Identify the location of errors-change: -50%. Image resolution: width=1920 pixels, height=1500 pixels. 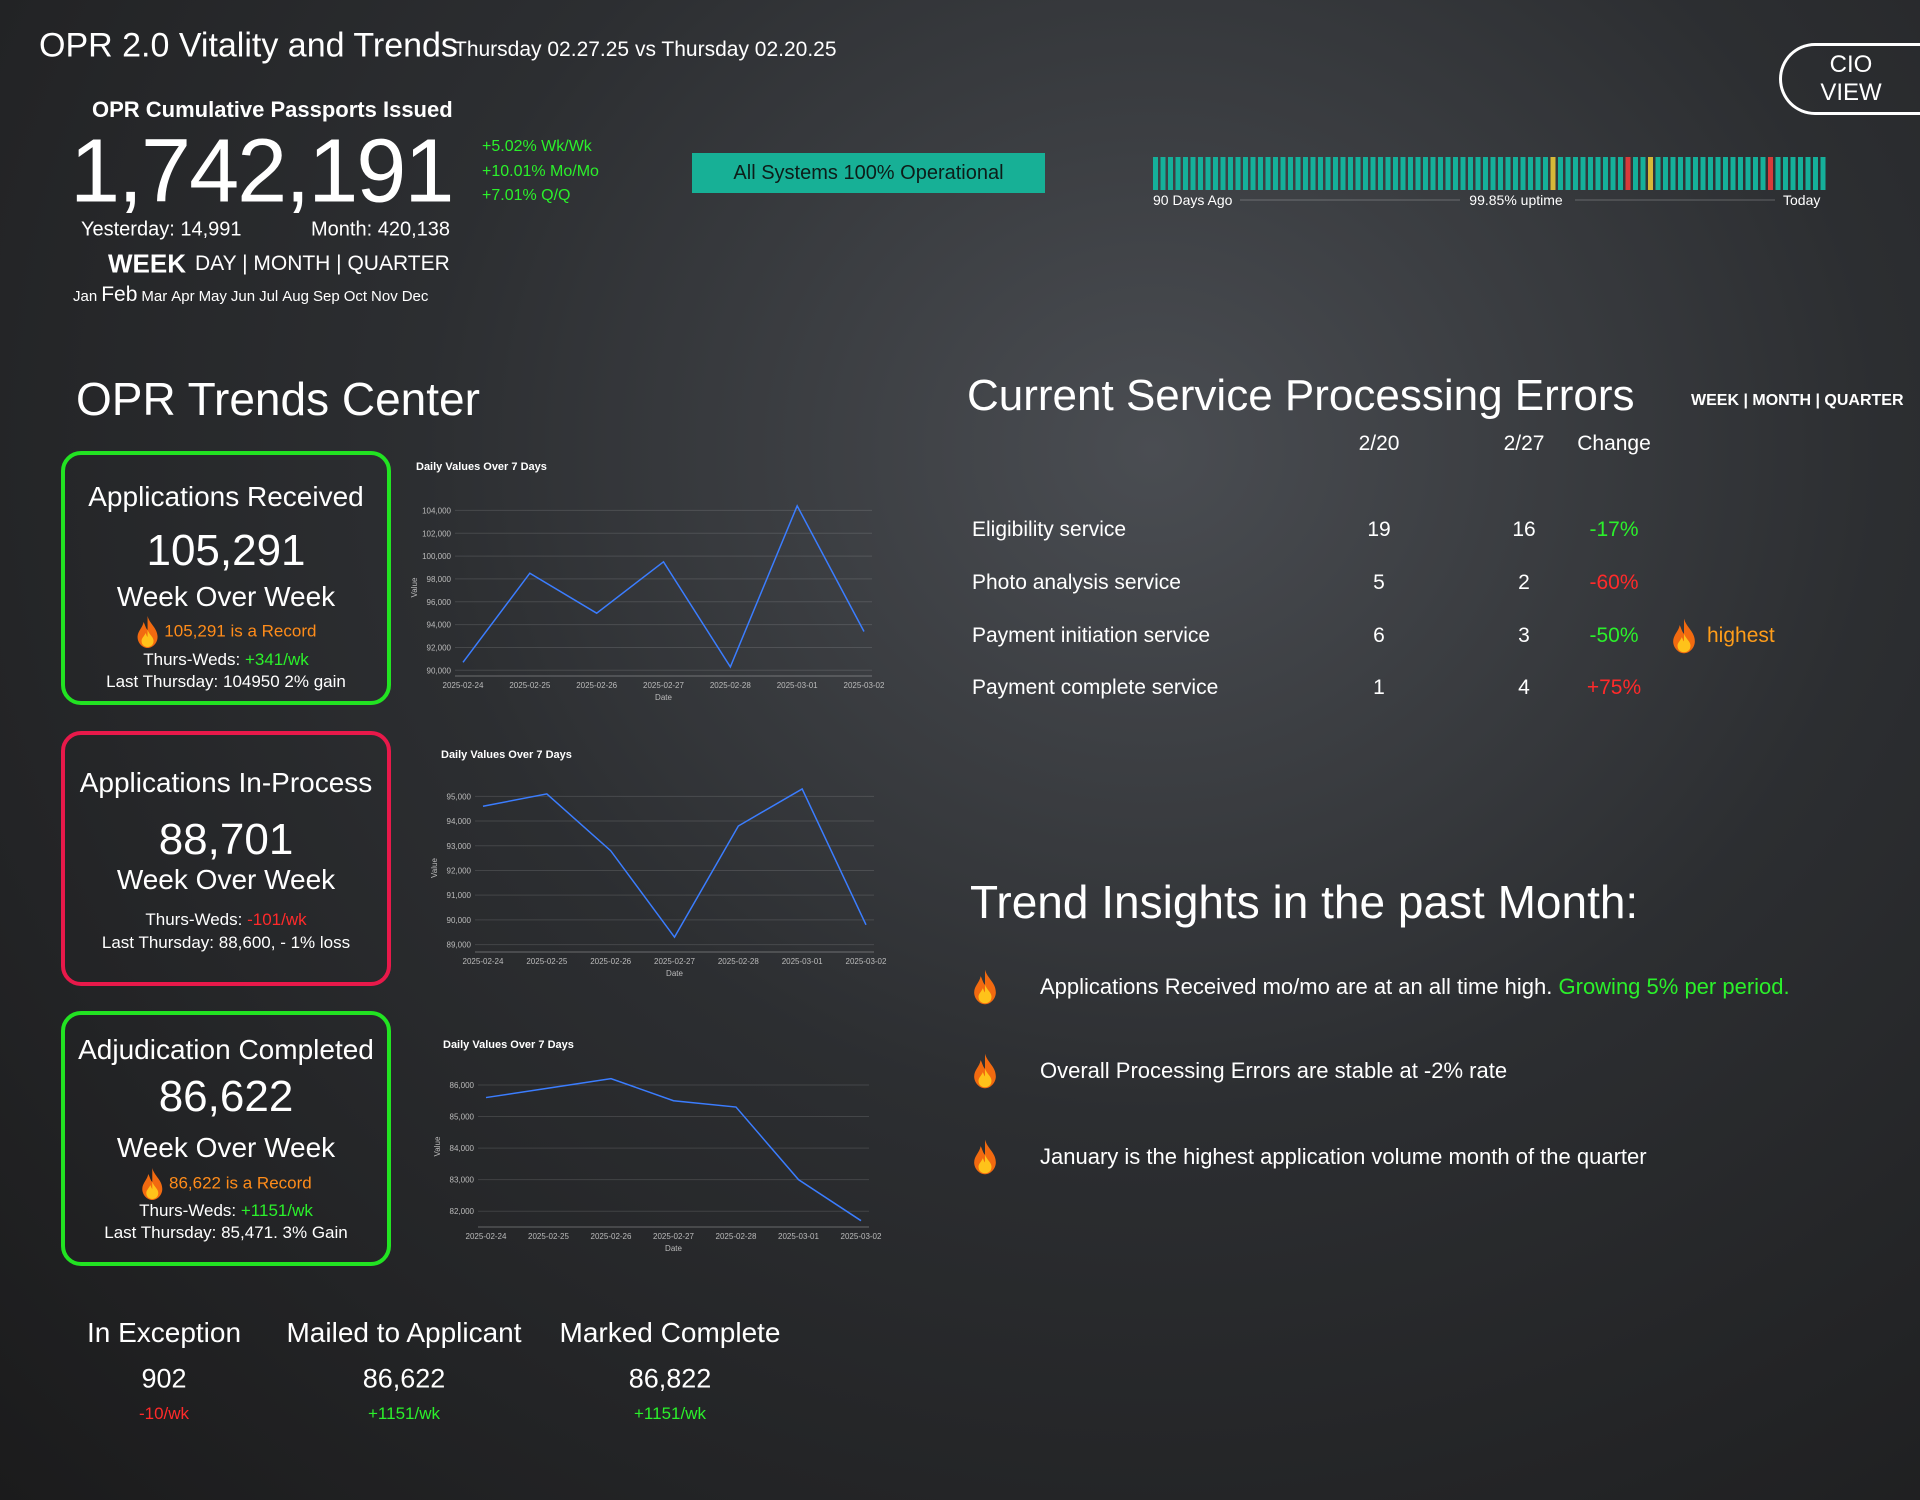
(1614, 635).